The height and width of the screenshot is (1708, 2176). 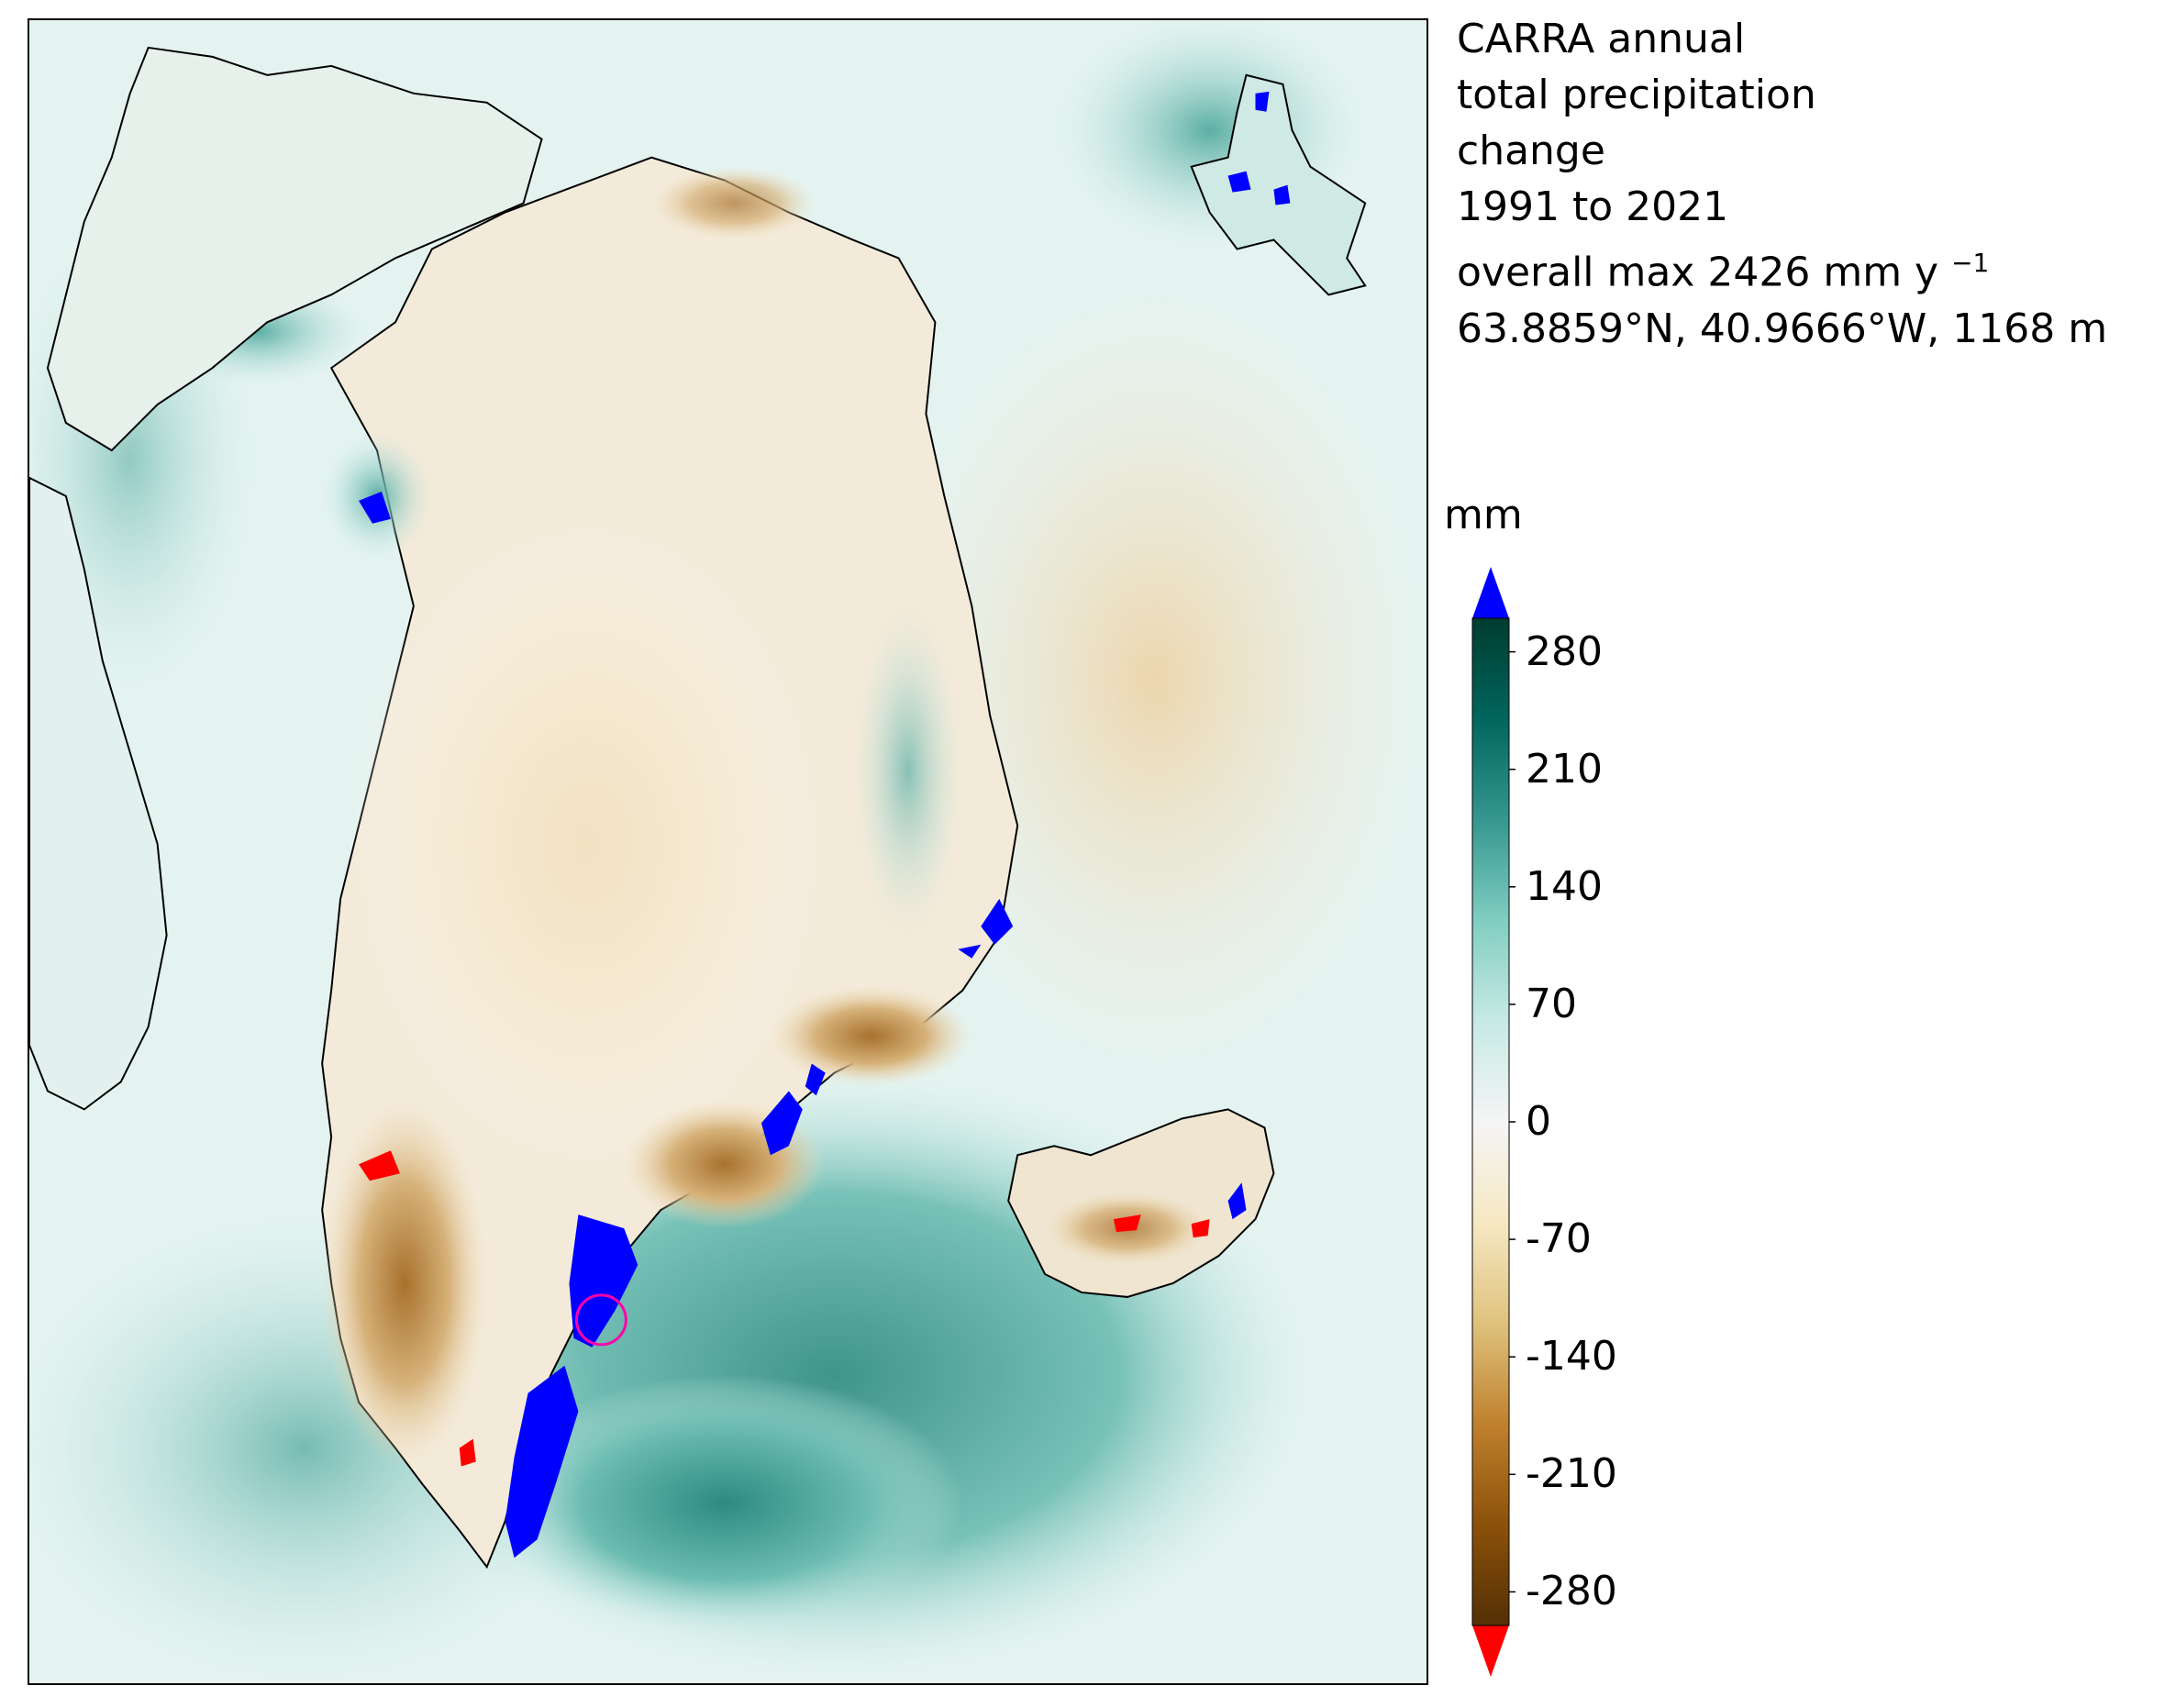 I want to click on max-unit-exponent: −1, so click(x=1970, y=263).